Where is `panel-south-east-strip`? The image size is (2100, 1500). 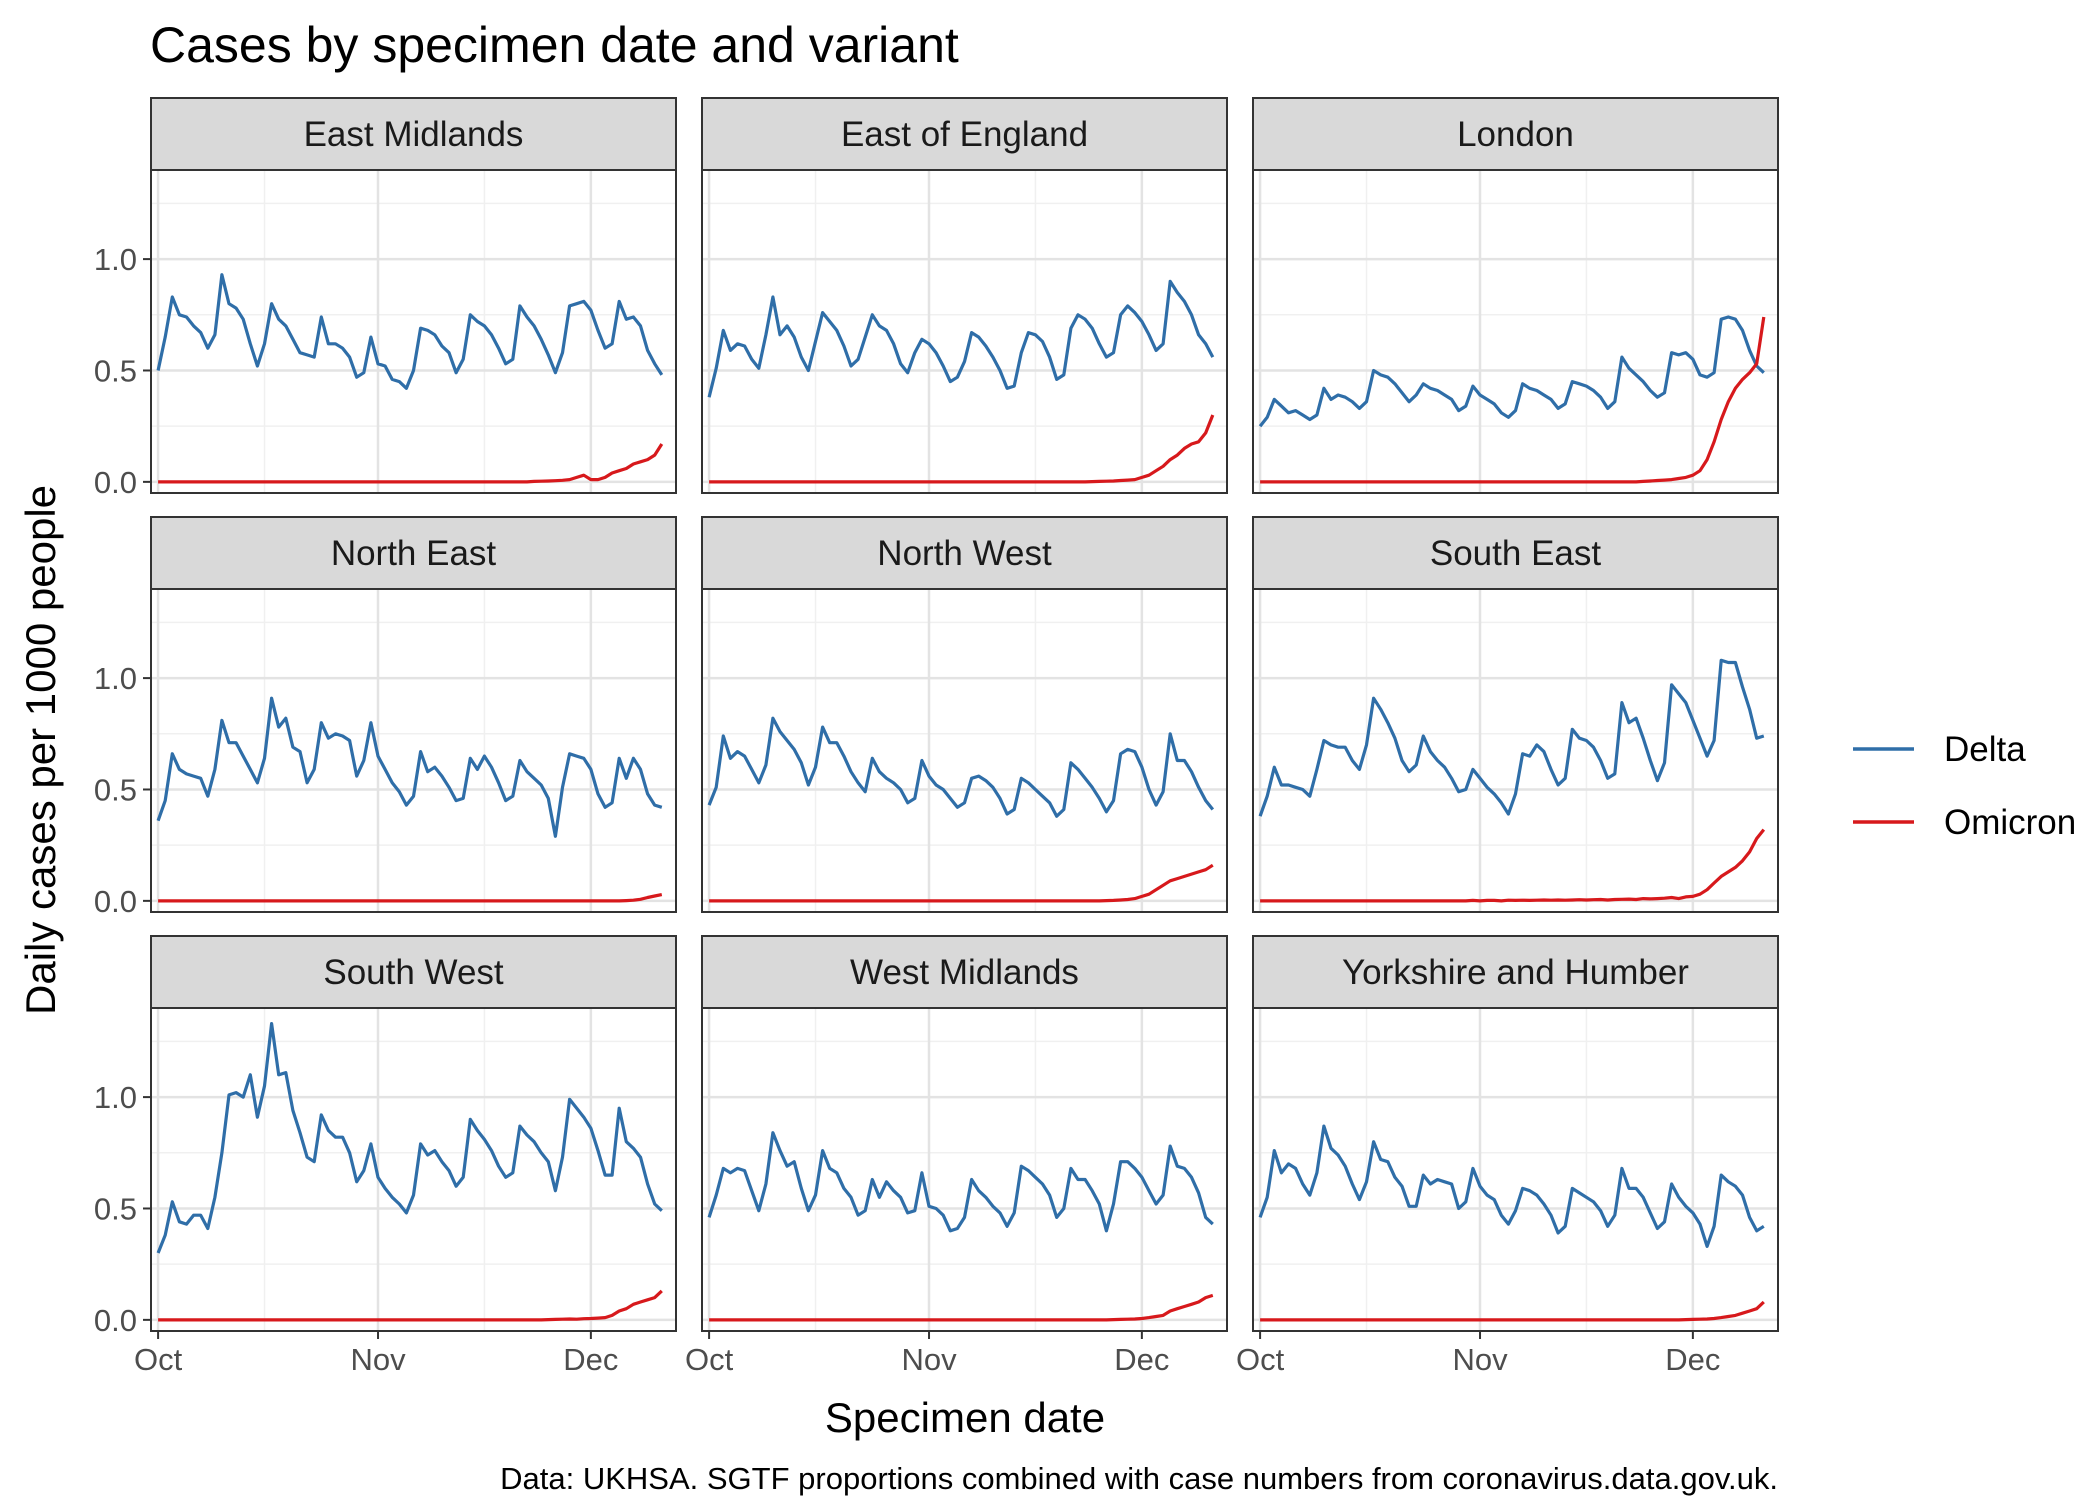
panel-south-east-strip is located at coordinates (1515, 553).